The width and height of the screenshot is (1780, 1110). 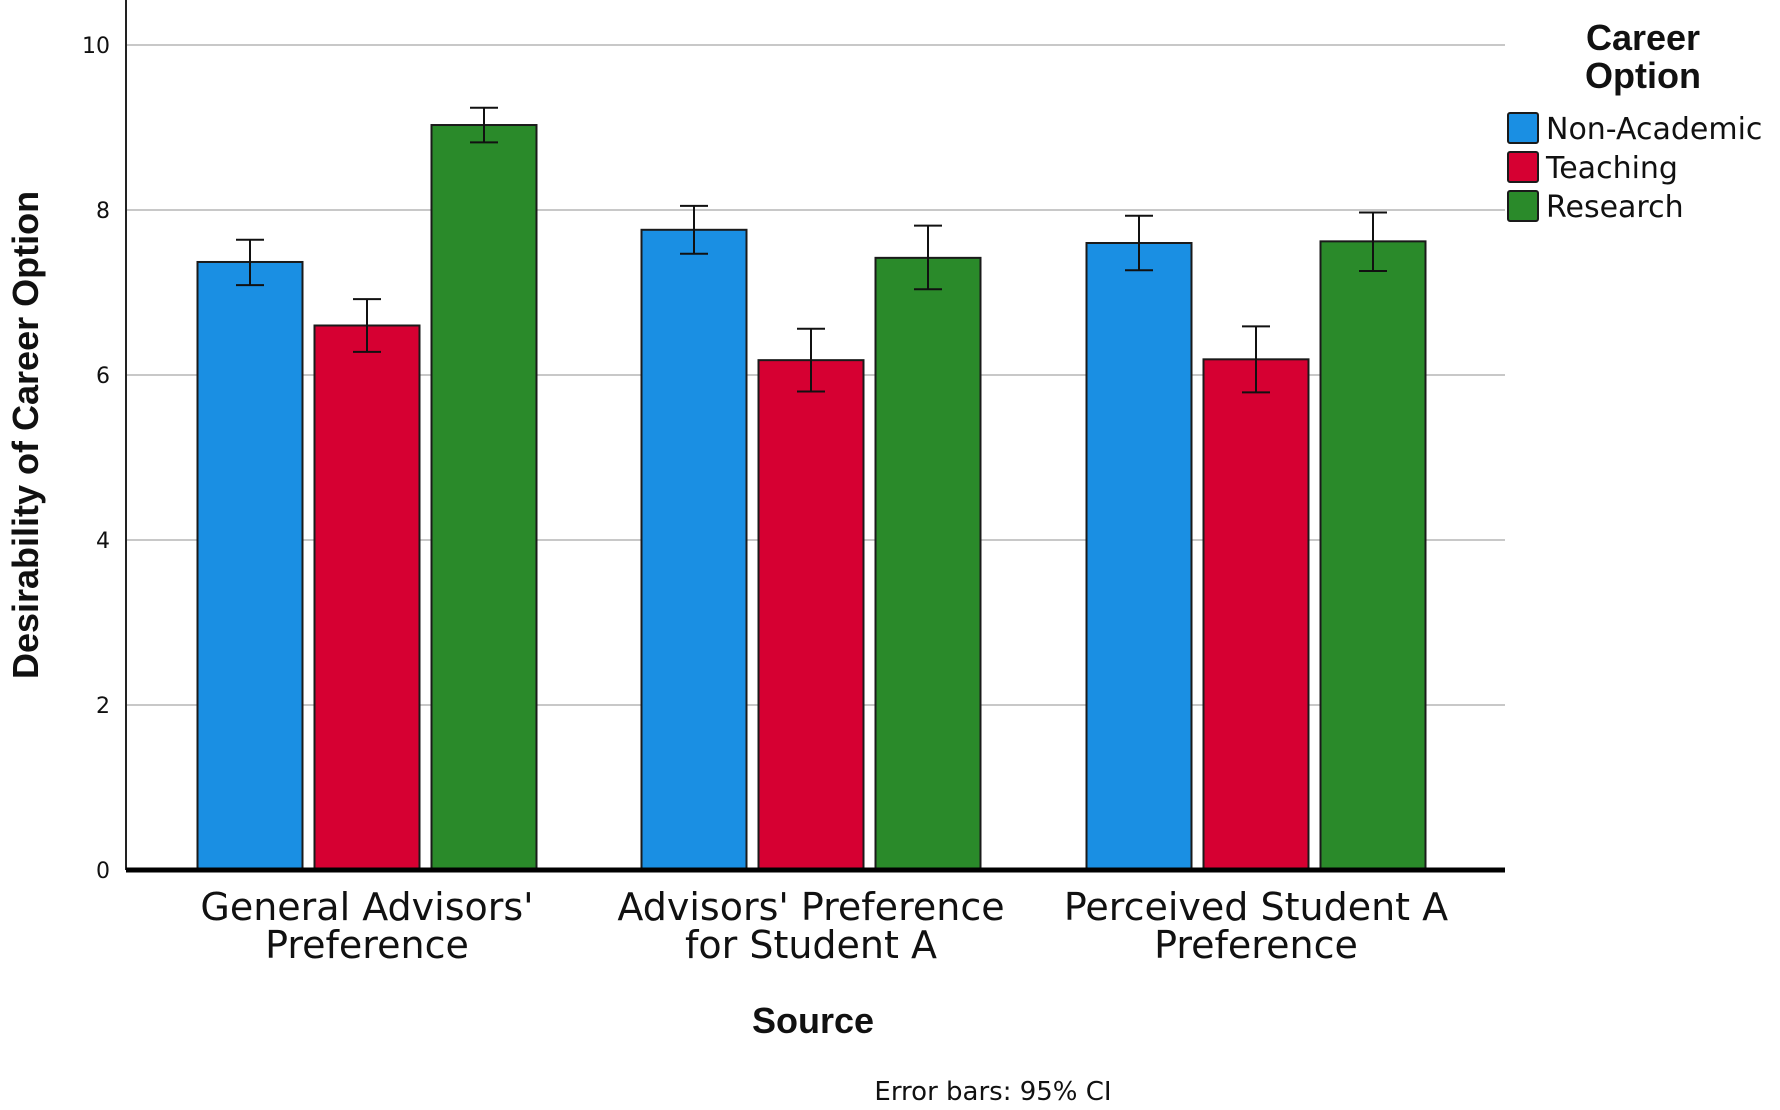 What do you see at coordinates (103, 211) in the screenshot?
I see `y-tick-label-8: 8` at bounding box center [103, 211].